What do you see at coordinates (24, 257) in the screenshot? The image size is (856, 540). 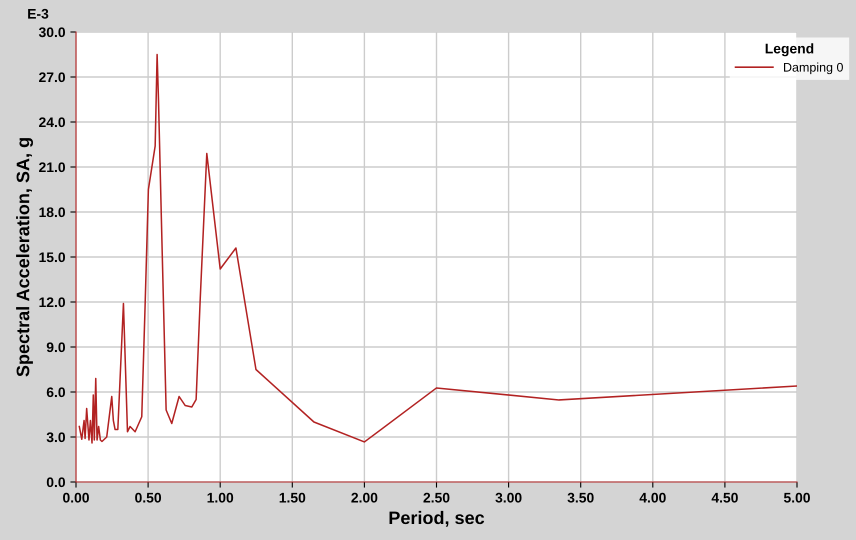 I see `y-axis-title: Spectral Acceleration, SA, g` at bounding box center [24, 257].